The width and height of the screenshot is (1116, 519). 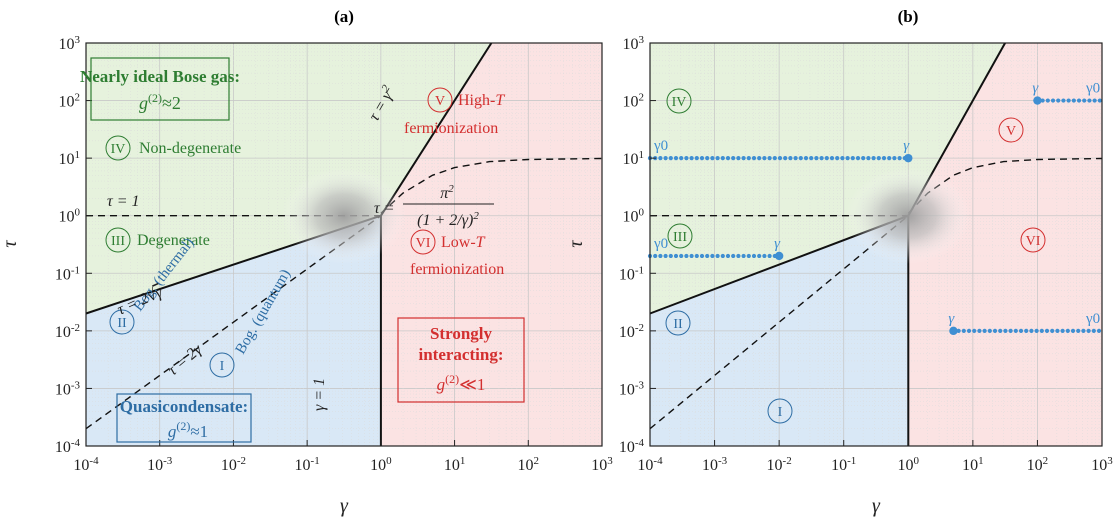 What do you see at coordinates (1037, 100) in the screenshot?
I see `path-end-marker` at bounding box center [1037, 100].